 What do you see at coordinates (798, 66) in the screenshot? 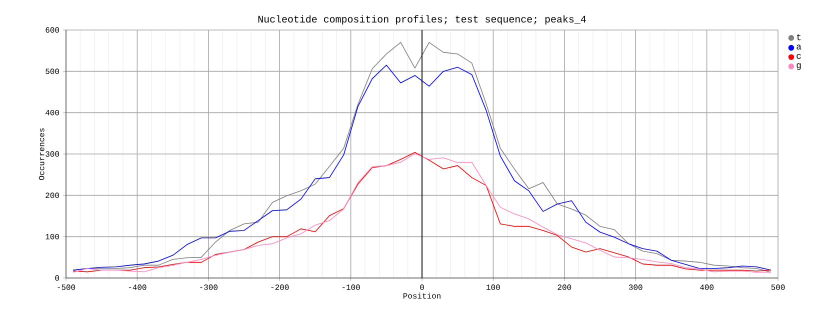
I see `legend-label: g` at bounding box center [798, 66].